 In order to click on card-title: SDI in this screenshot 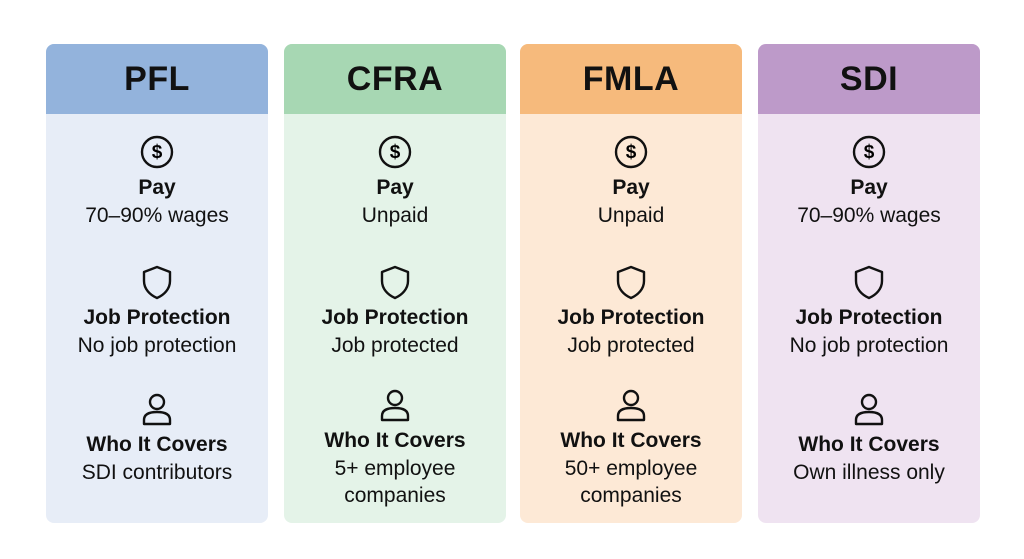, I will do `click(869, 79)`.